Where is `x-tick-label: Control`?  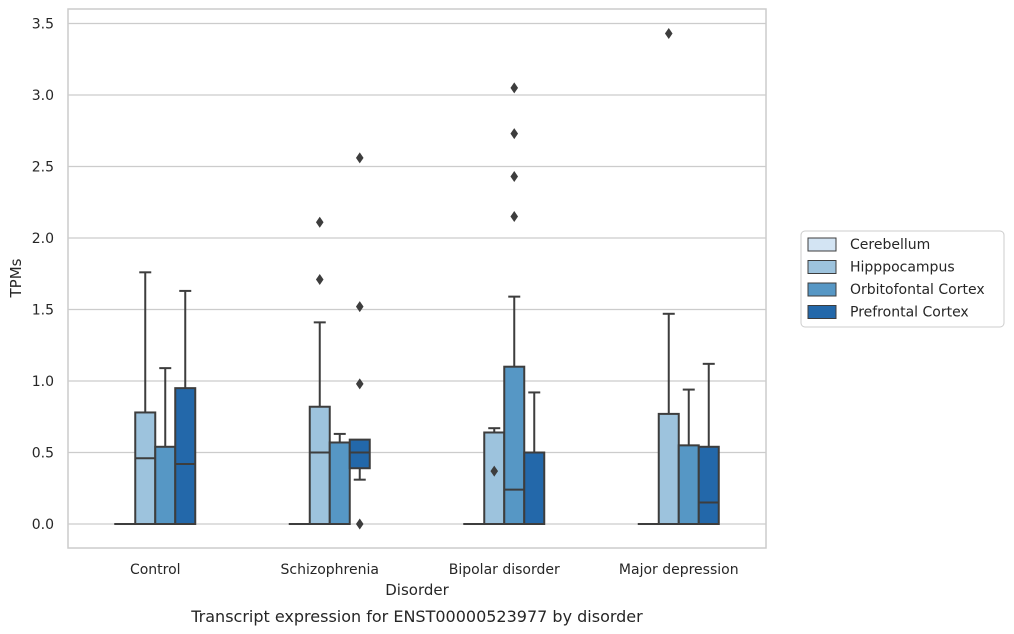 x-tick-label: Control is located at coordinates (155, 570).